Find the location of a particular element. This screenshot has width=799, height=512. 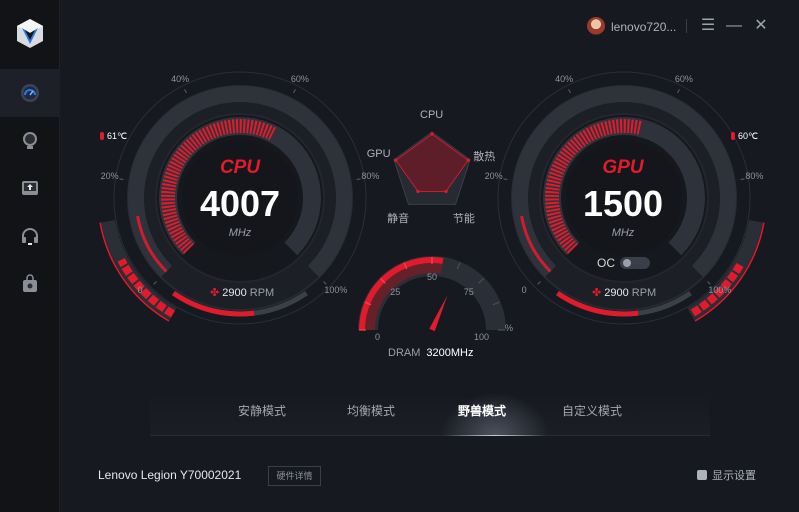

active-tab-indicator is located at coordinates (495, 435).